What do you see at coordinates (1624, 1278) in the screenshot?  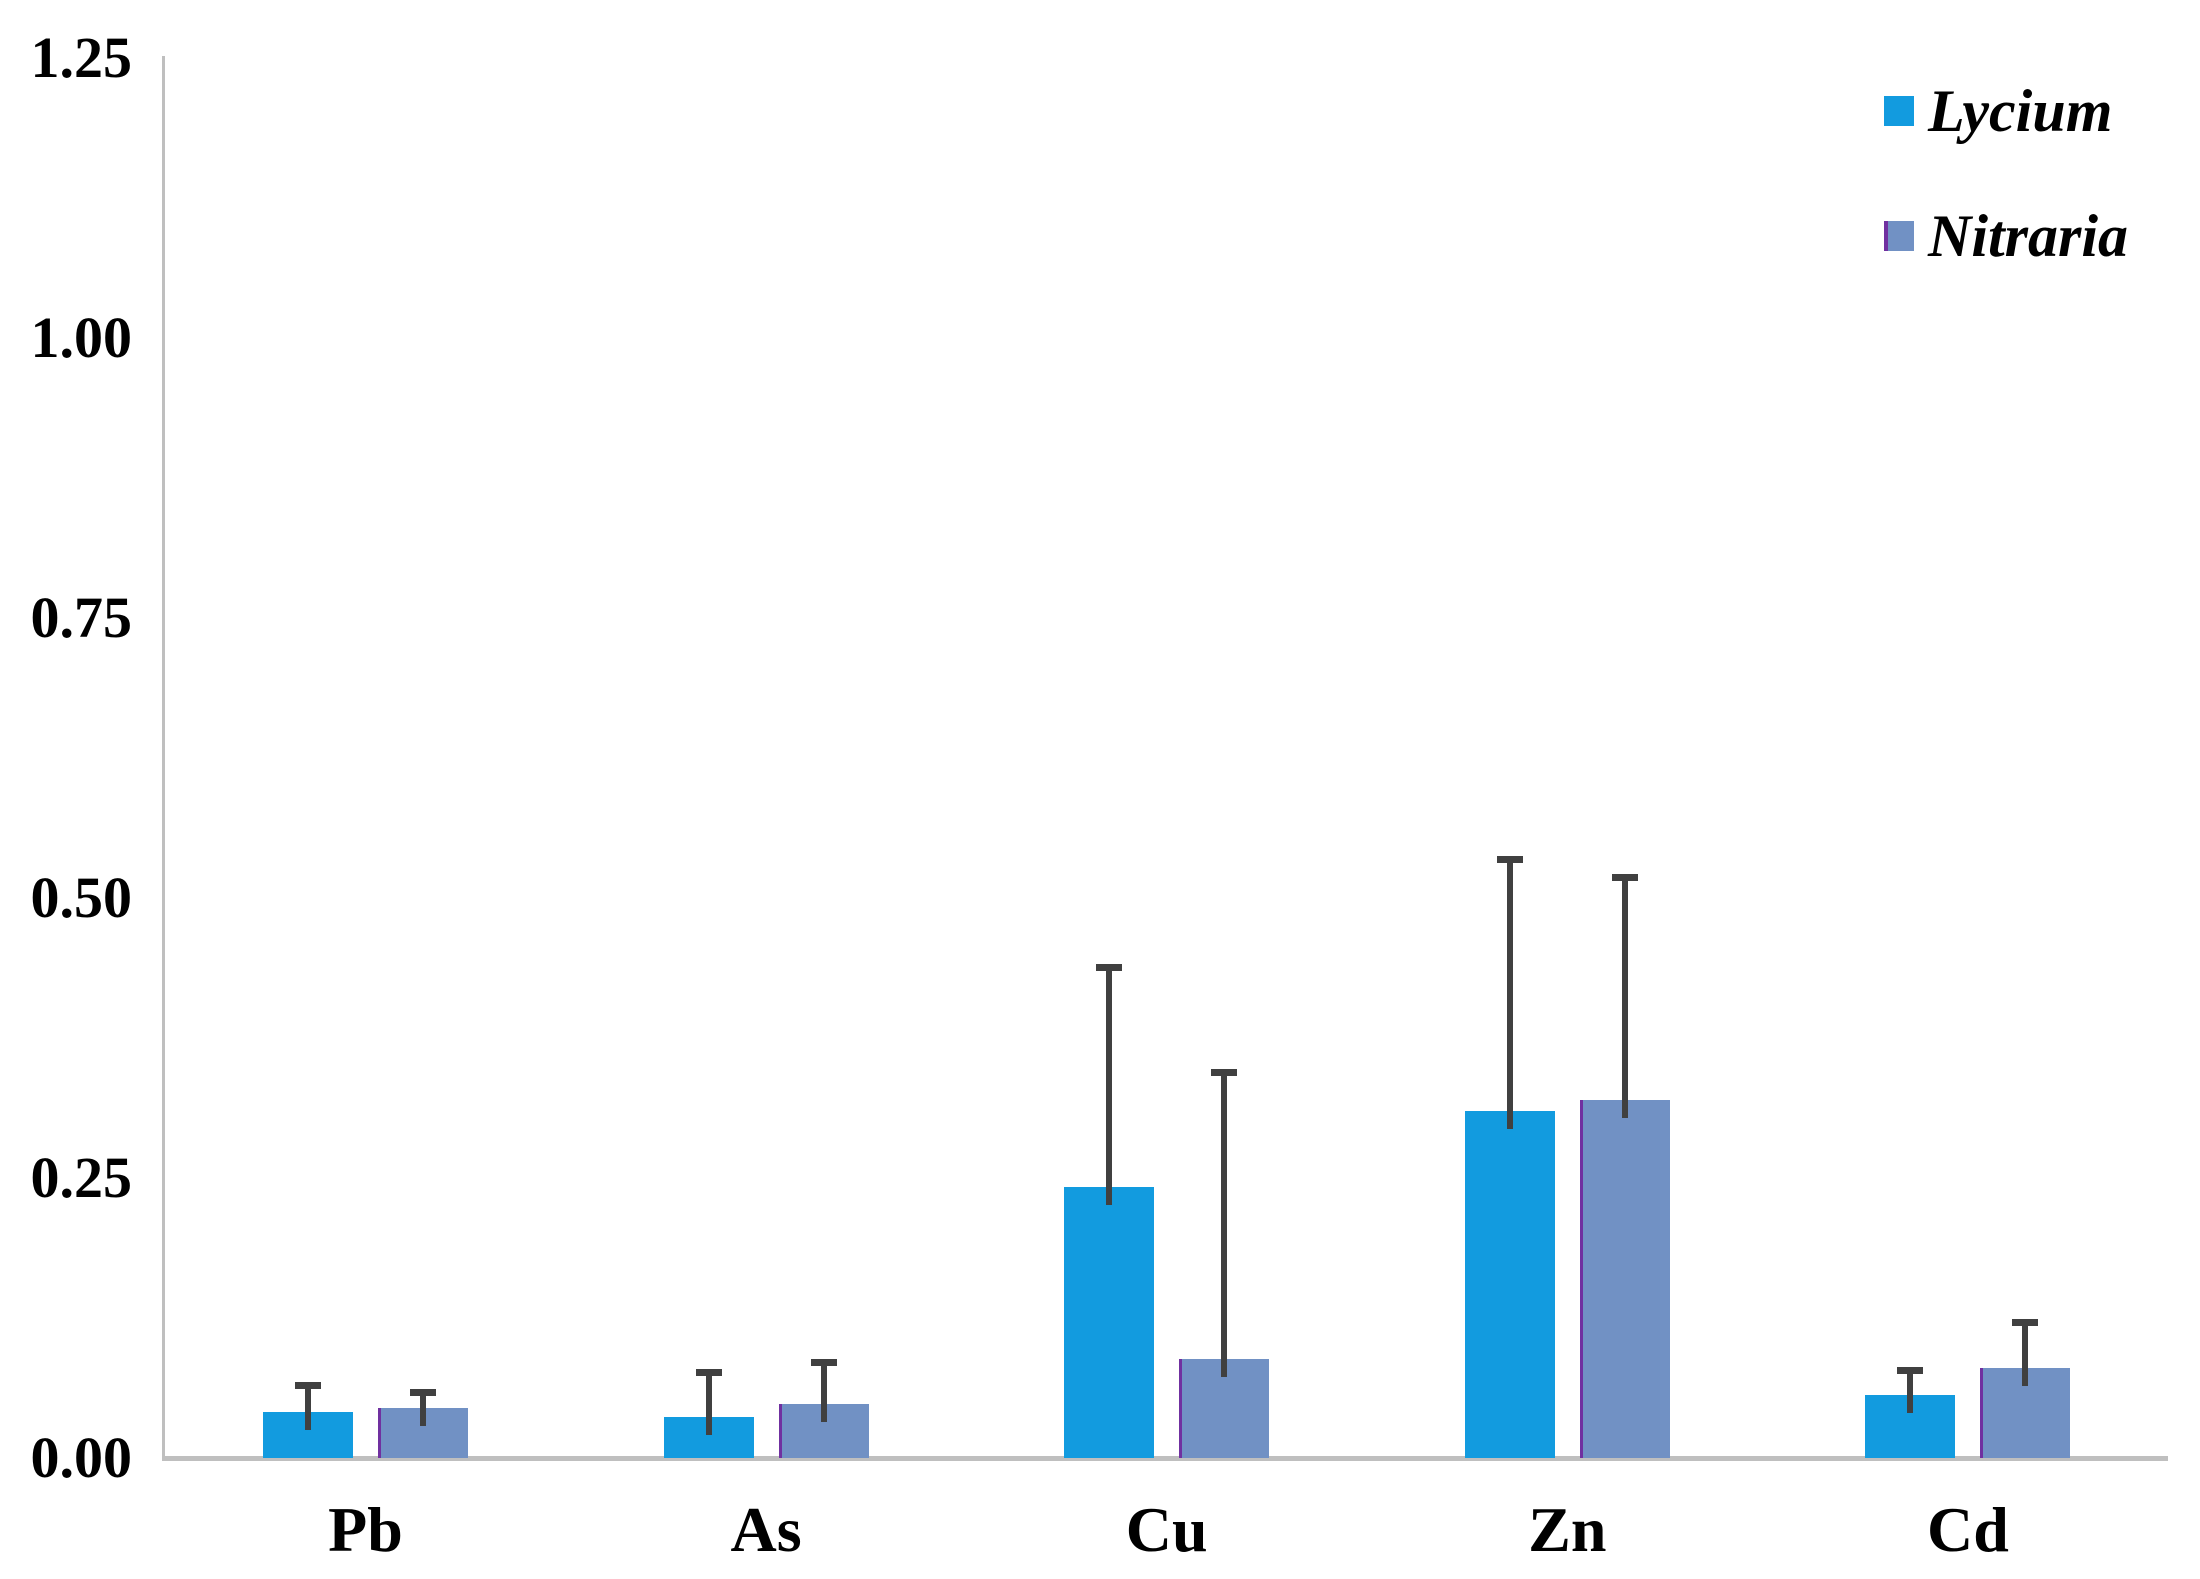 I see `bar-nitraria-zn` at bounding box center [1624, 1278].